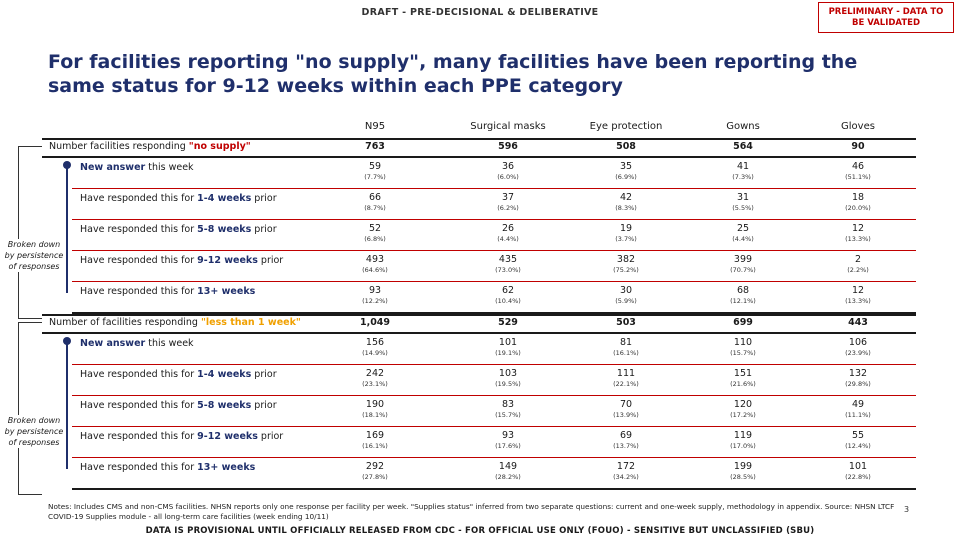 Image resolution: width=960 pixels, height=540 pixels. Describe the element at coordinates (858, 466) in the screenshot. I see `cell-count: 101` at that location.